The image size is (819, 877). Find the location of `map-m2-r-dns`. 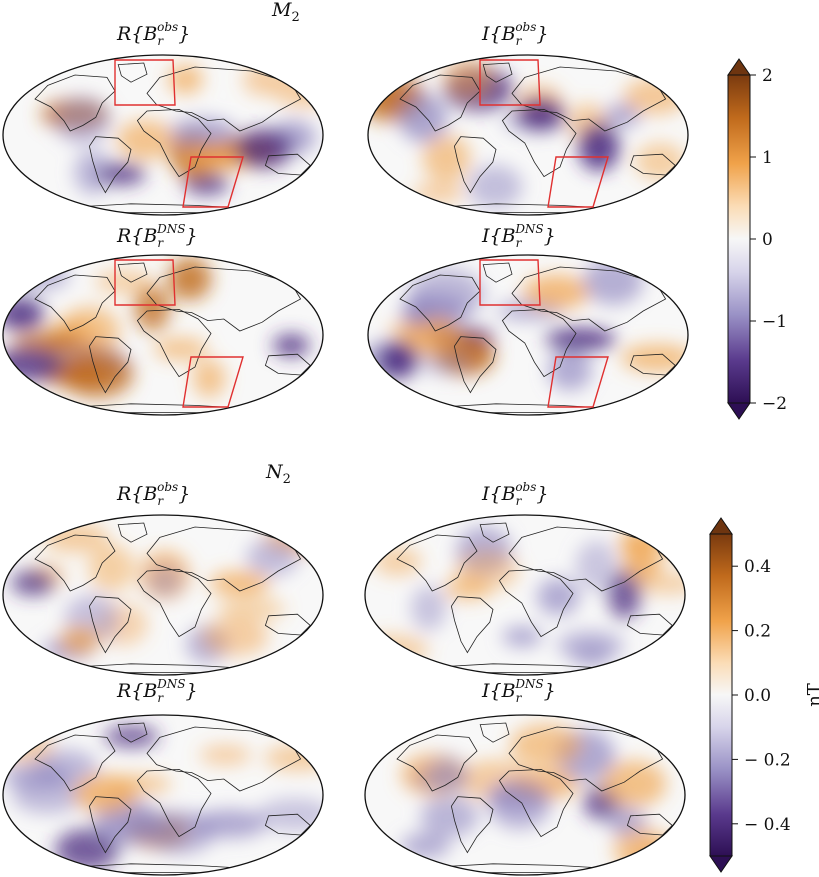

map-m2-r-dns is located at coordinates (163, 335).